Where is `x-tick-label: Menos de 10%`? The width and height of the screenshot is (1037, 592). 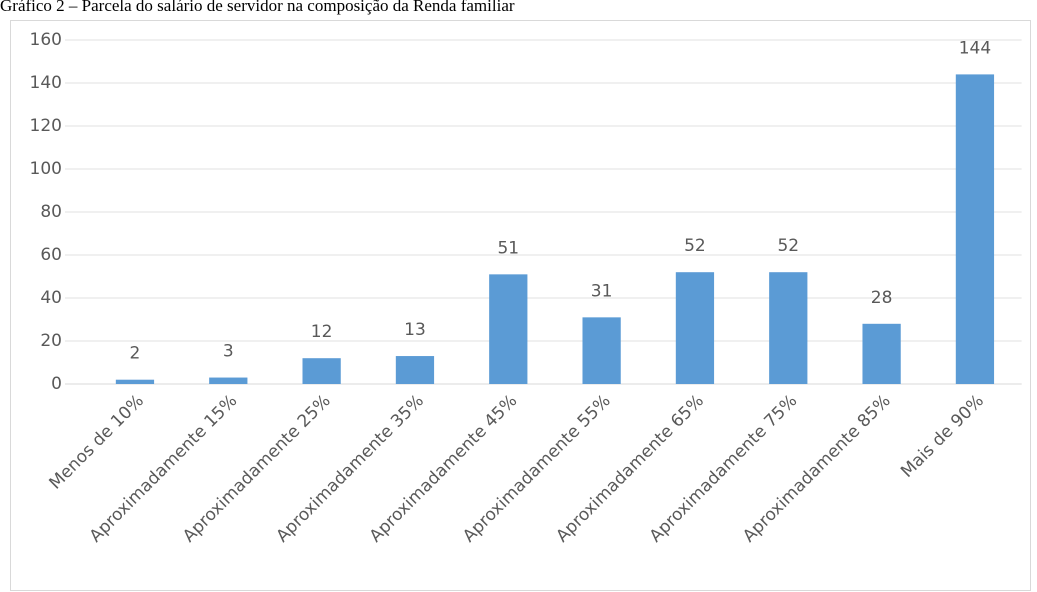
x-tick-label: Menos de 10% is located at coordinates (96, 442).